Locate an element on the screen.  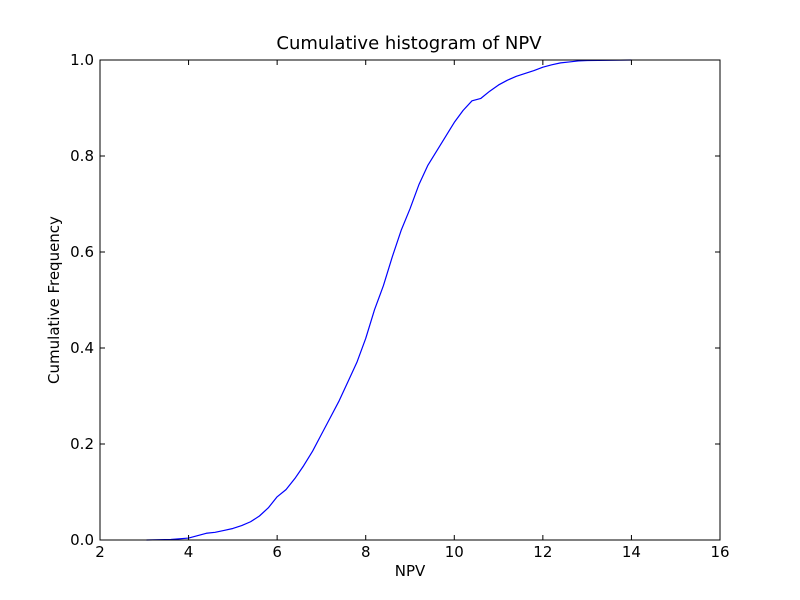
y-tick-label: 0.4 is located at coordinates (82, 348).